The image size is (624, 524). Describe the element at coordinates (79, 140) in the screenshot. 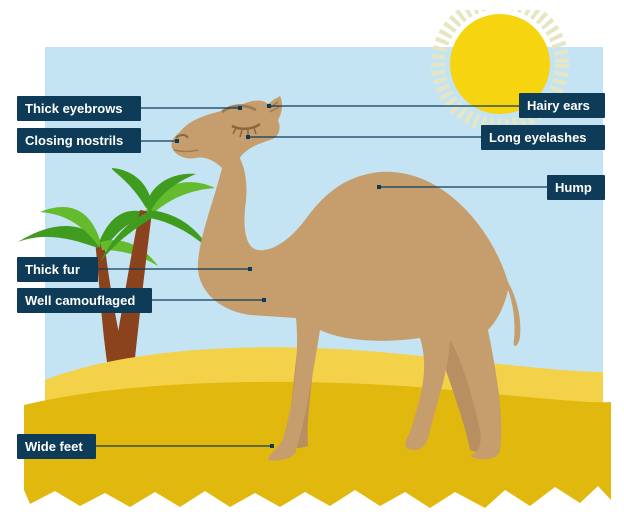

I see `label-closing-nostrils: Closing nostrils` at that location.